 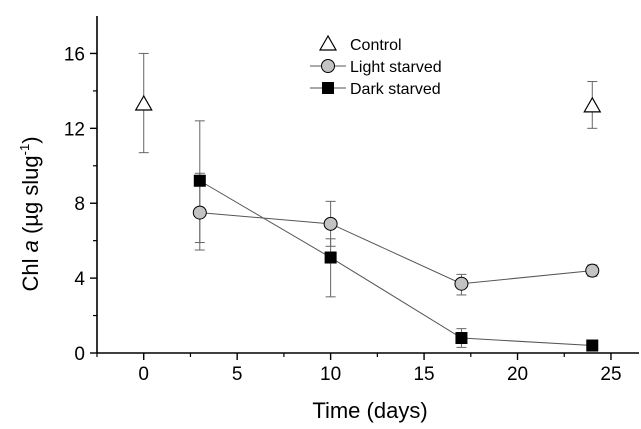 What do you see at coordinates (30, 197) in the screenshot?
I see `y-axis-title-post: (µg slug` at bounding box center [30, 197].